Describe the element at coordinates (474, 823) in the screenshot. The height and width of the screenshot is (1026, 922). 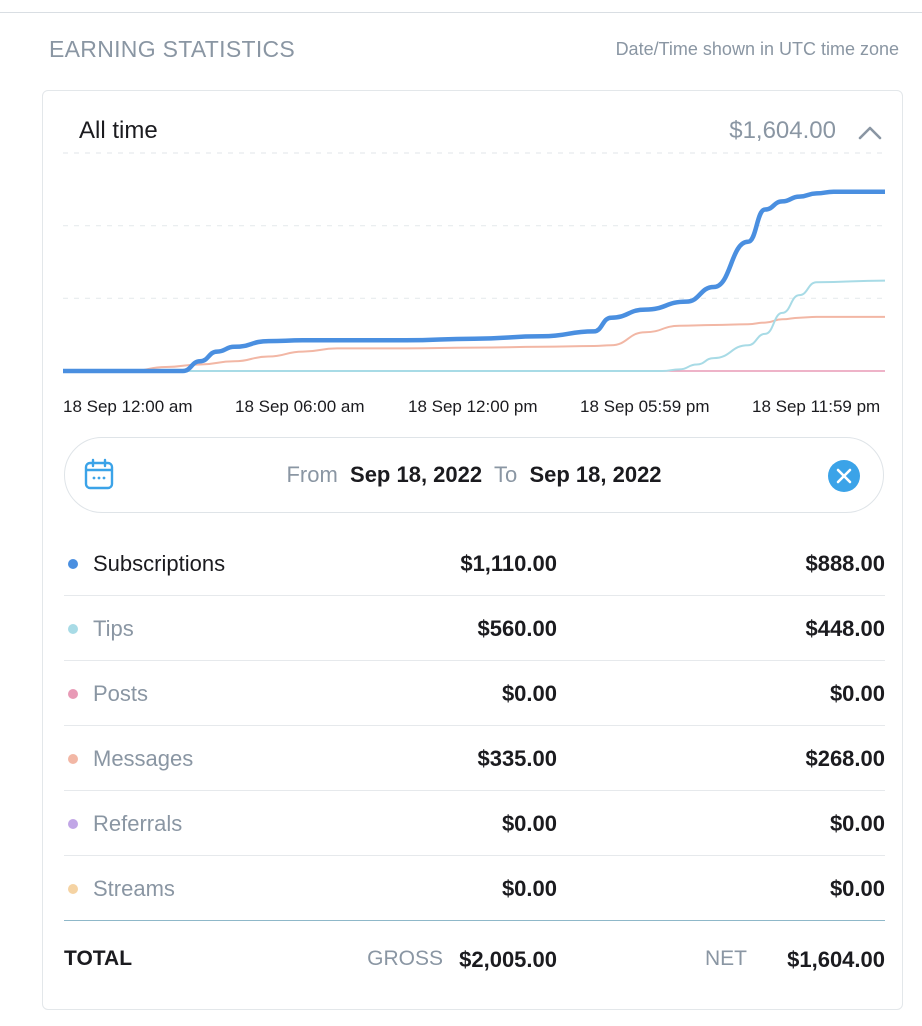
I see `breakdown-row: Referrals $0.00 $0.00` at that location.